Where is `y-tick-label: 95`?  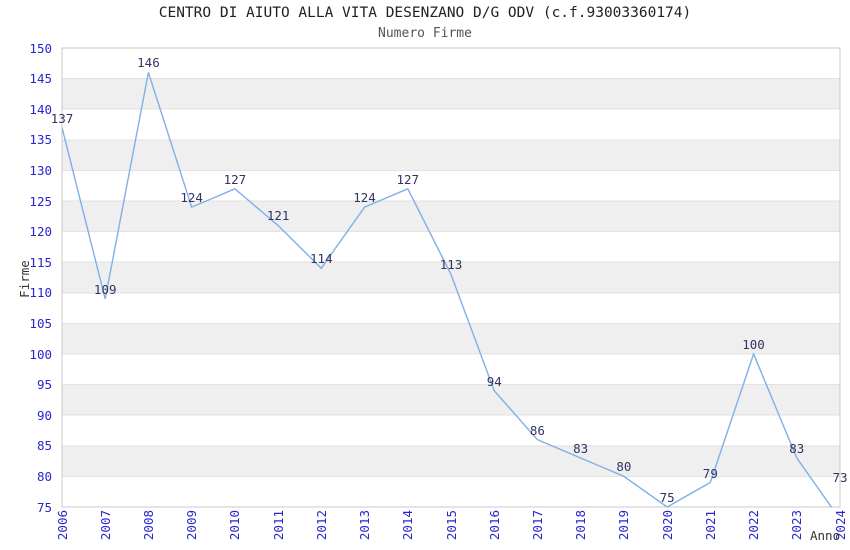
y-tick-label: 95 is located at coordinates (44, 385).